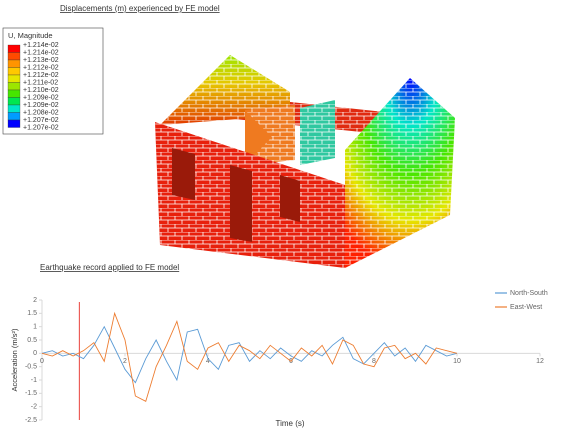 The height and width of the screenshot is (430, 570). Describe the element at coordinates (35, 353) in the screenshot. I see `y-tick-label: 0` at that location.